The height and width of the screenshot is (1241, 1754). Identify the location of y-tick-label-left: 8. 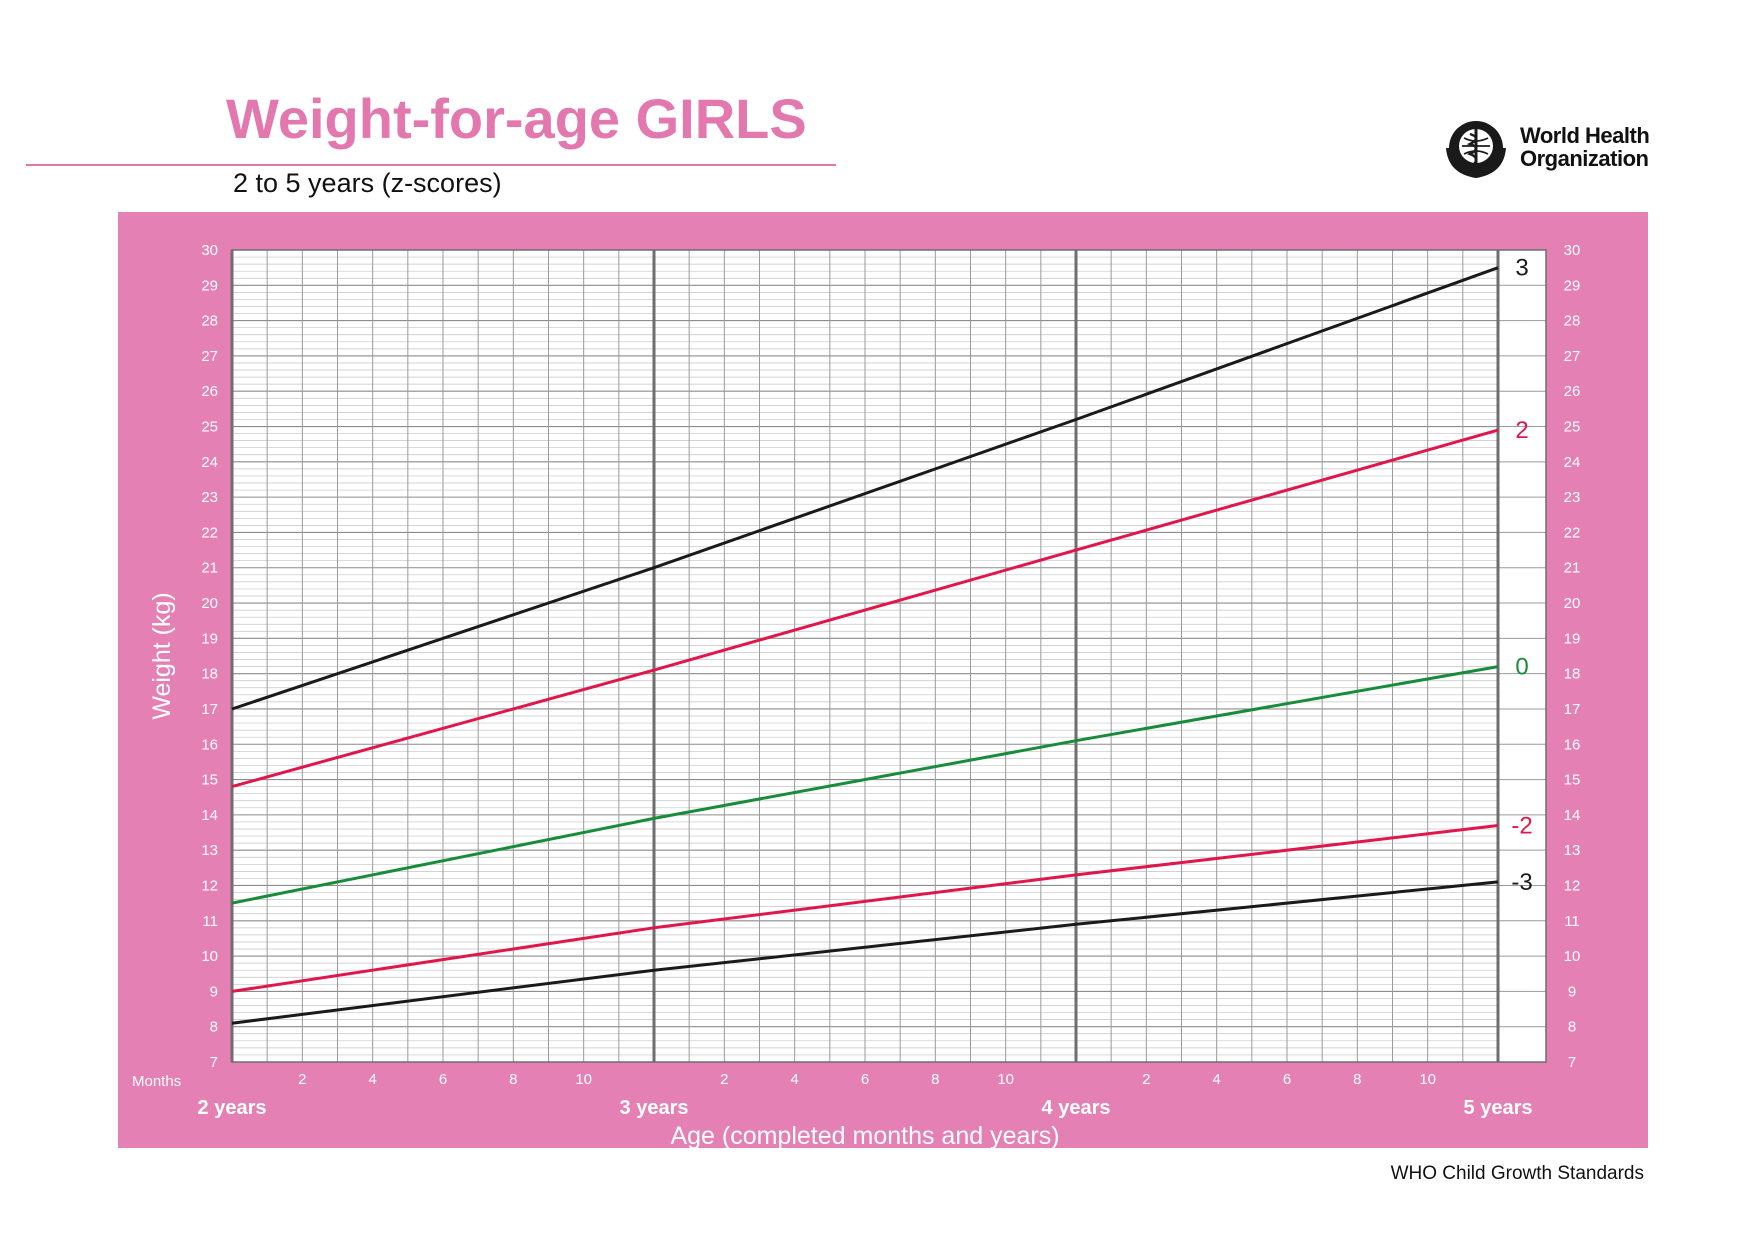
(214, 1027).